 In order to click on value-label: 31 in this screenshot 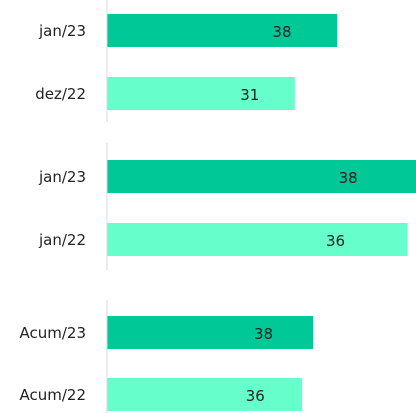, I will do `click(249, 95)`.